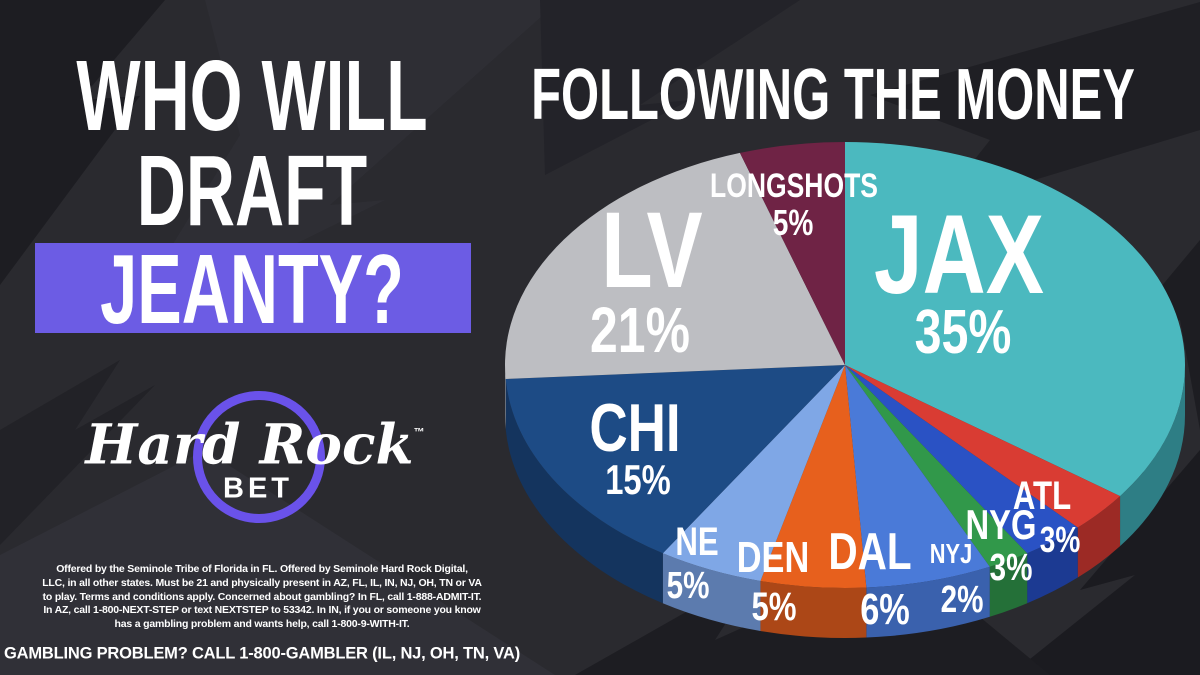 The height and width of the screenshot is (675, 1200). What do you see at coordinates (885, 609) in the screenshot?
I see `pie-pct-DAL: 6%` at bounding box center [885, 609].